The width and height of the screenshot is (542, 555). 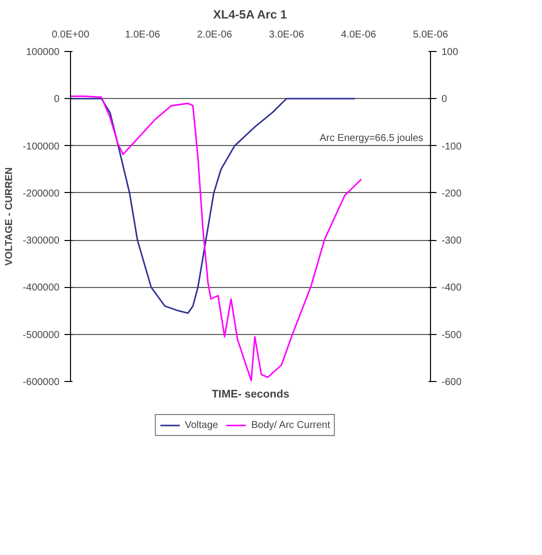 I want to click on y-axis-title: VOLTAGE - CURREN, so click(x=9, y=216).